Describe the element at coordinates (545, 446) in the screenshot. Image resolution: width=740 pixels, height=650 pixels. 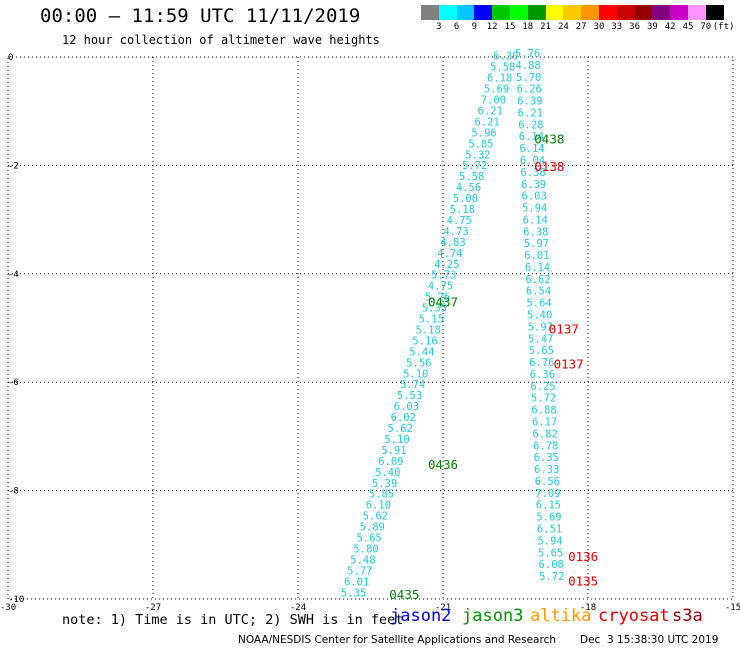
I see `swh-value: 6.78` at that location.